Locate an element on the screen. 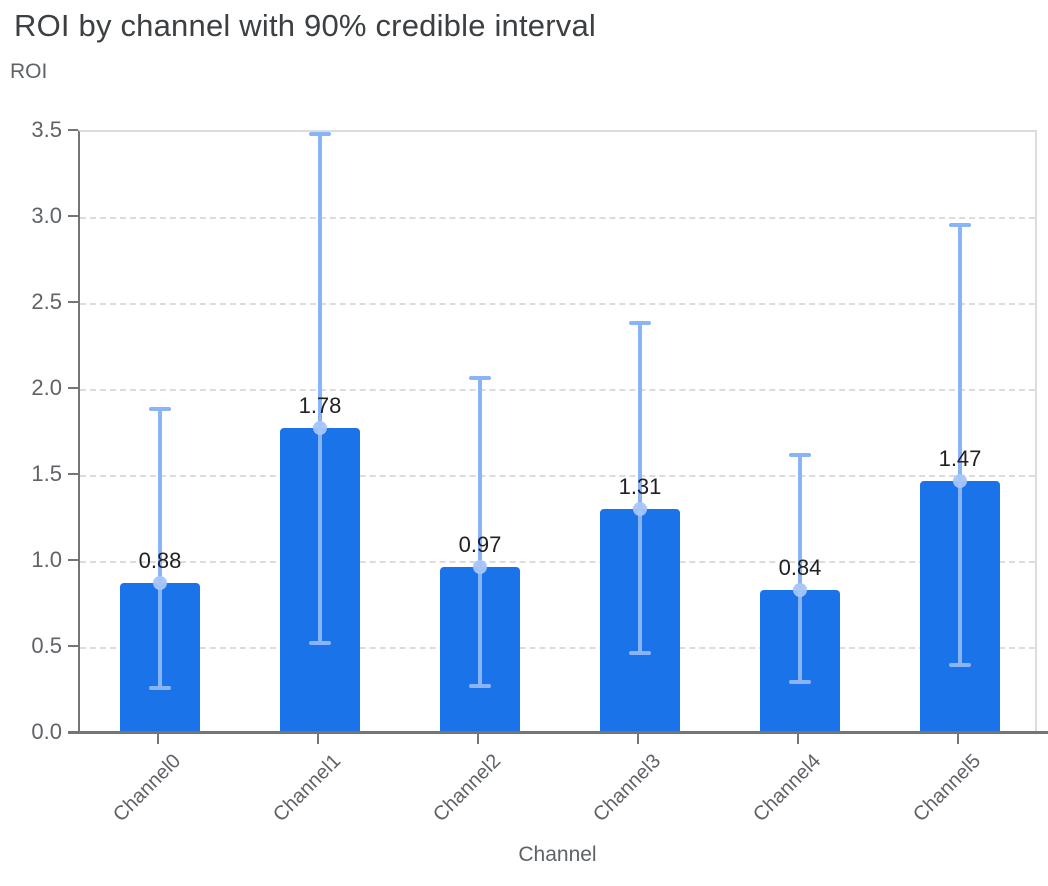 The height and width of the screenshot is (886, 1048). y-tick-label: 3.0 is located at coordinates (46, 215).